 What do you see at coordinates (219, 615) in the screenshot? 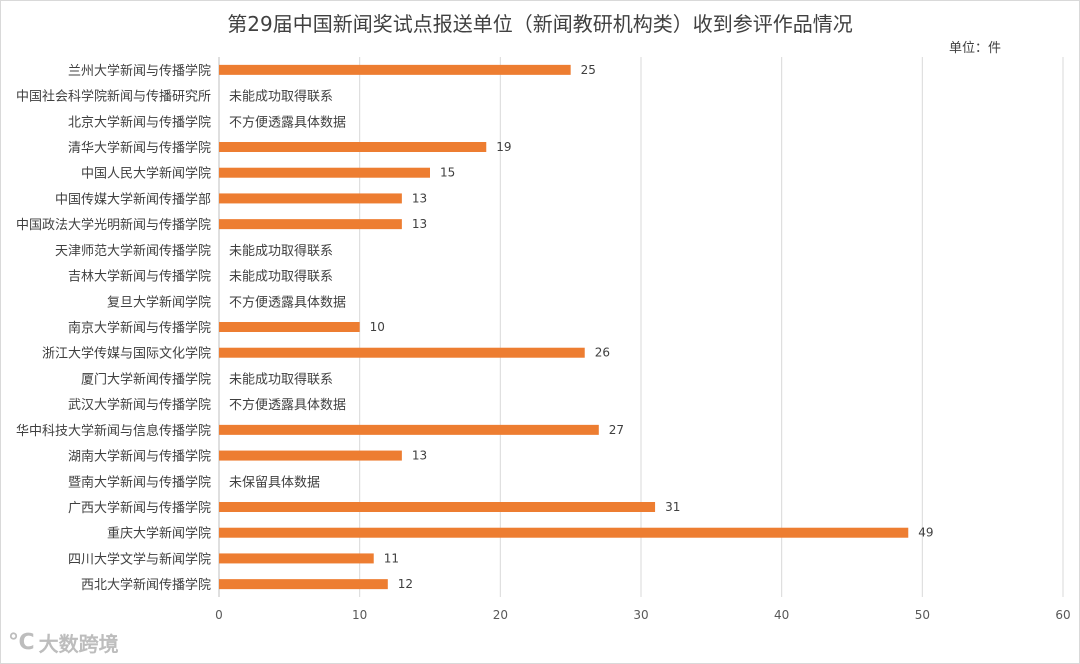
I see `x-tick-label: 0` at bounding box center [219, 615].